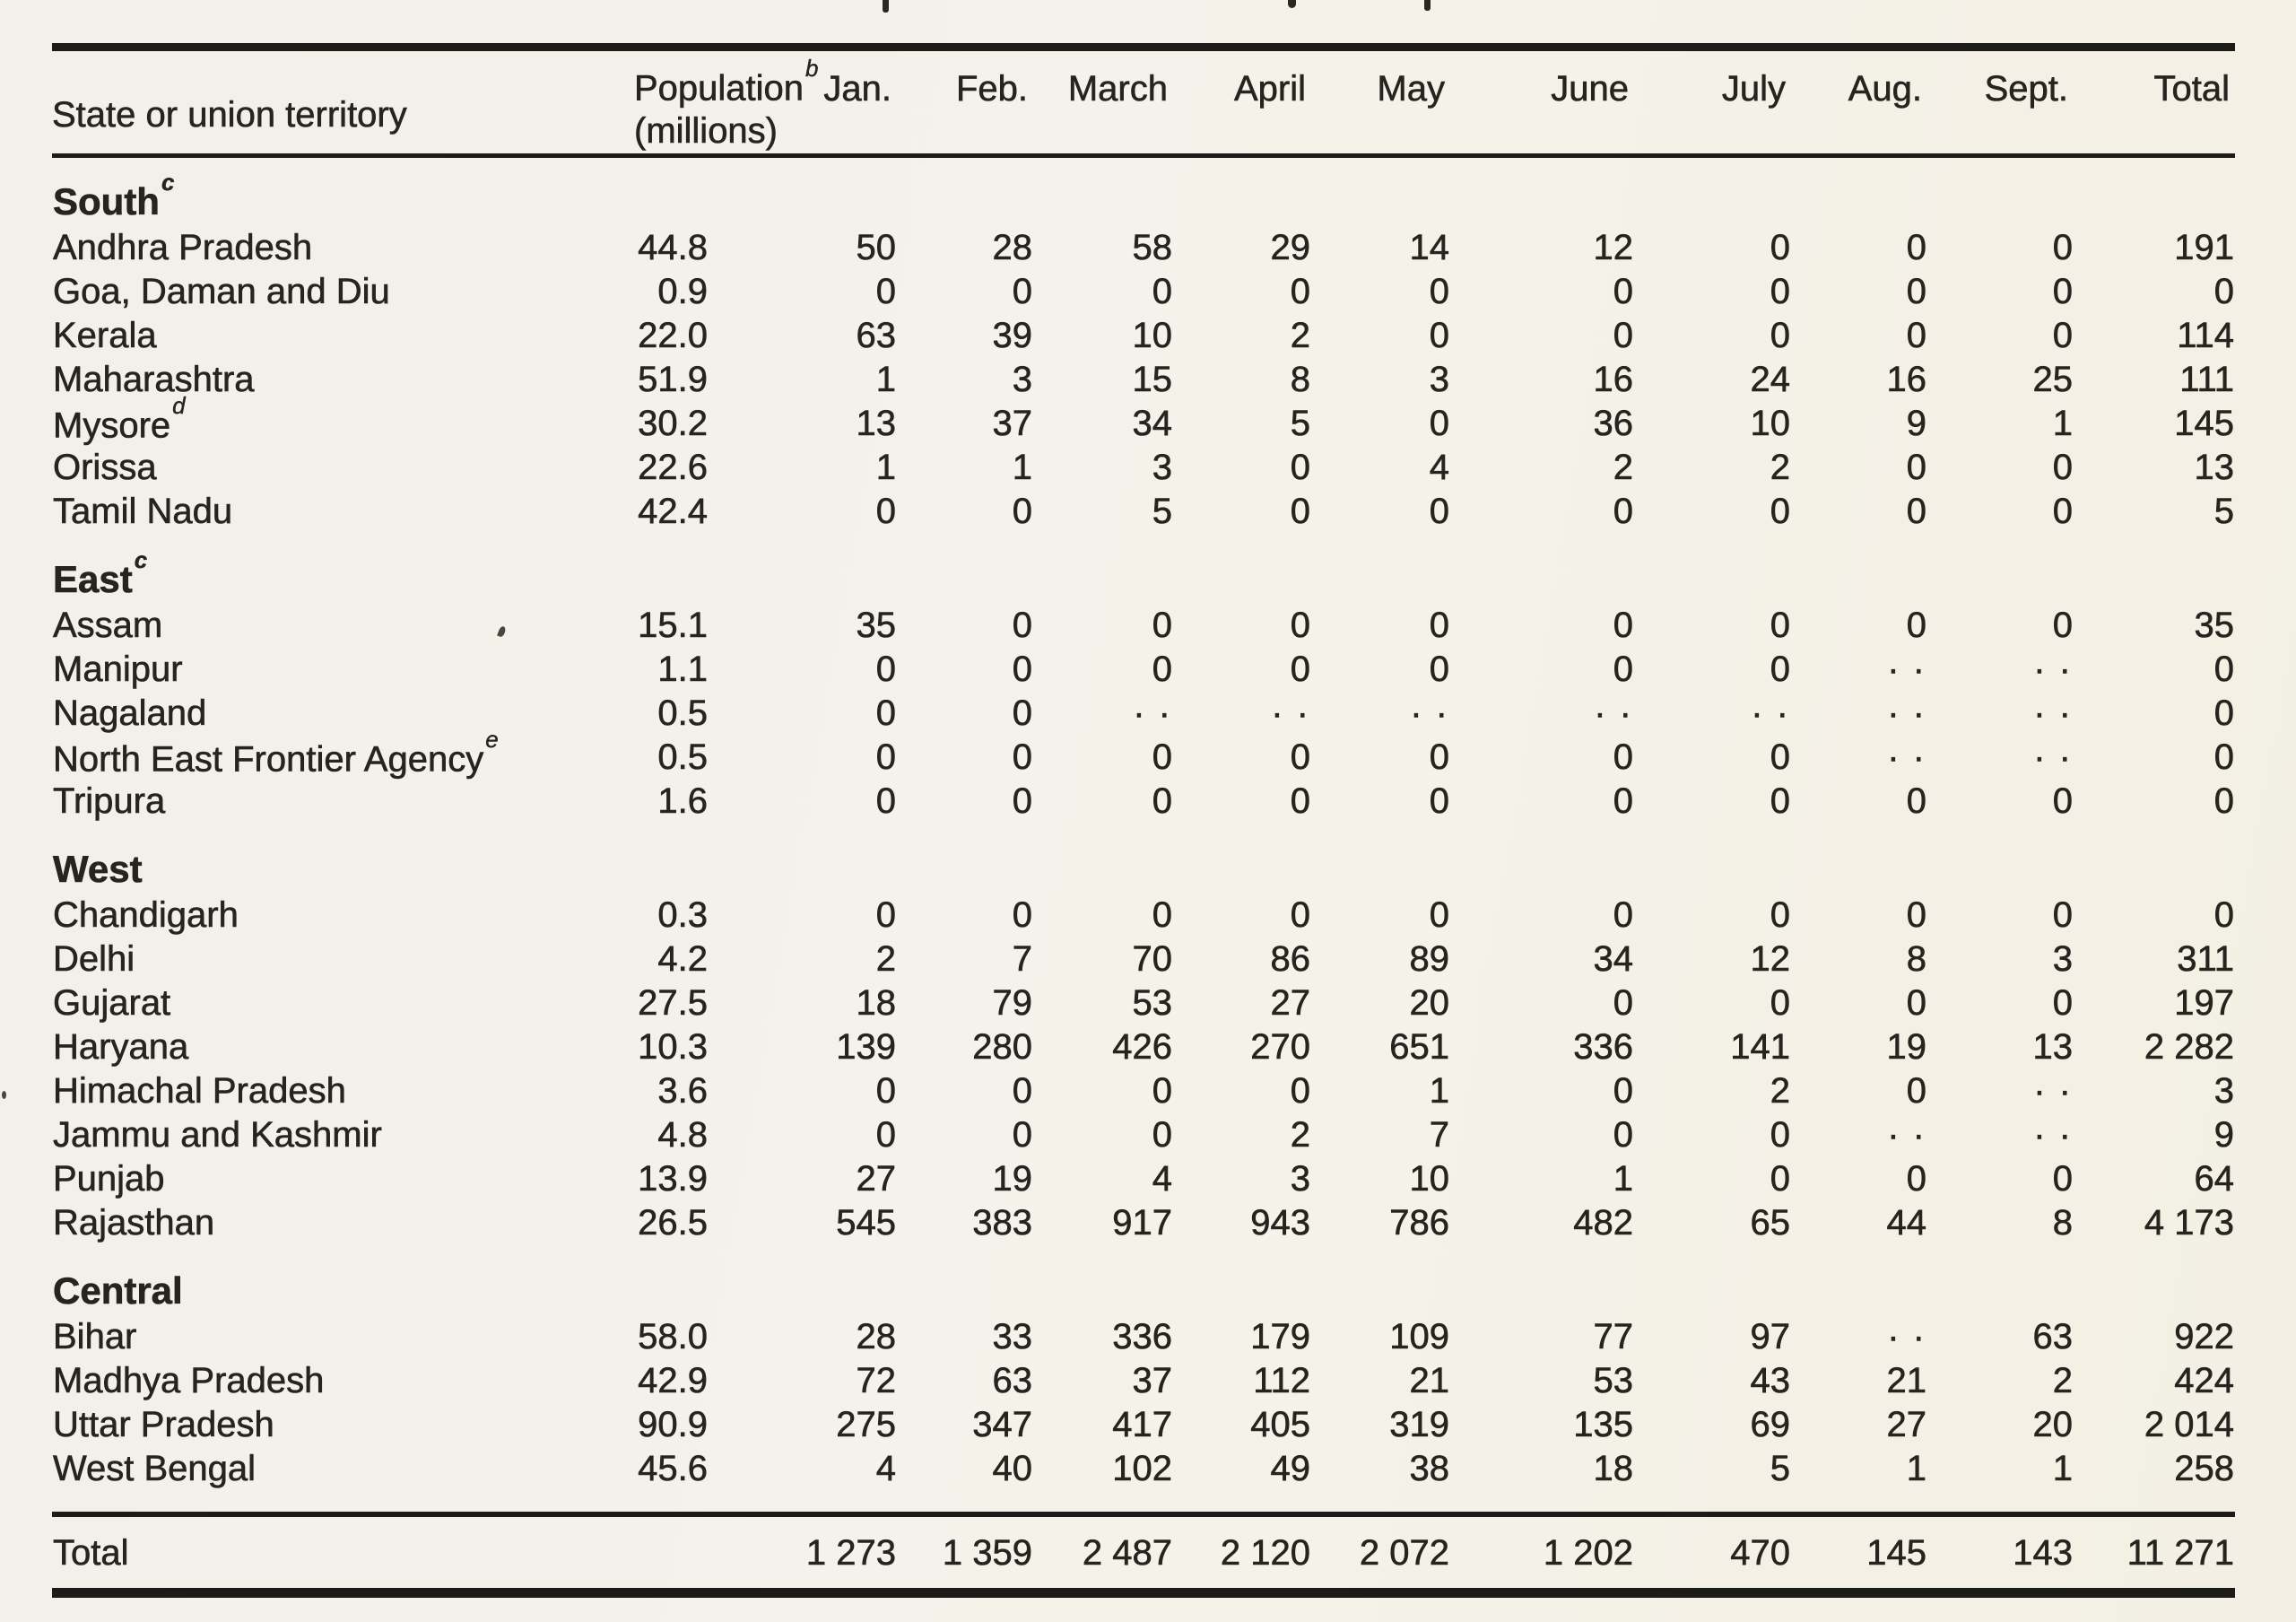 The height and width of the screenshot is (1622, 2296). Describe the element at coordinates (673, 1179) in the screenshot. I see `population-value: 13.9` at that location.